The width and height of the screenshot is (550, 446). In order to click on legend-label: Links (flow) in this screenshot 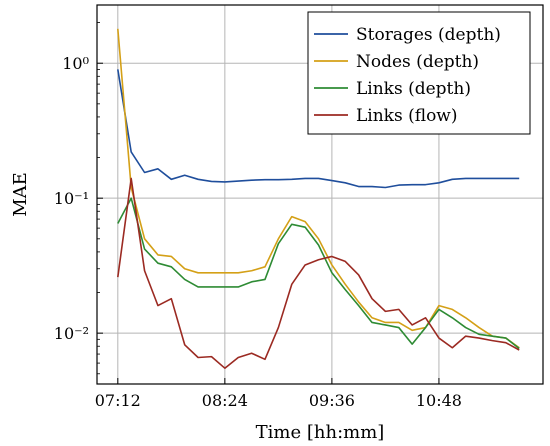, I will do `click(407, 116)`.